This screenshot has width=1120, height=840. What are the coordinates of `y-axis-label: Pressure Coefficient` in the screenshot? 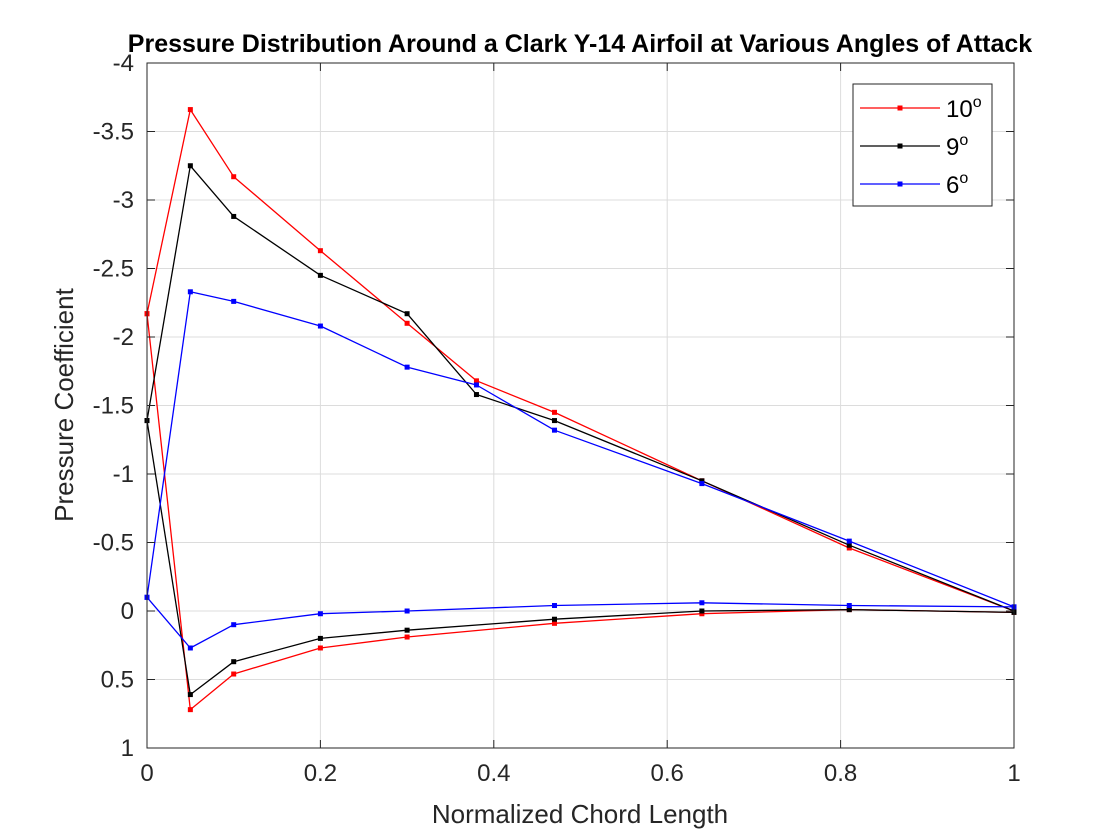 It's located at (64, 404).